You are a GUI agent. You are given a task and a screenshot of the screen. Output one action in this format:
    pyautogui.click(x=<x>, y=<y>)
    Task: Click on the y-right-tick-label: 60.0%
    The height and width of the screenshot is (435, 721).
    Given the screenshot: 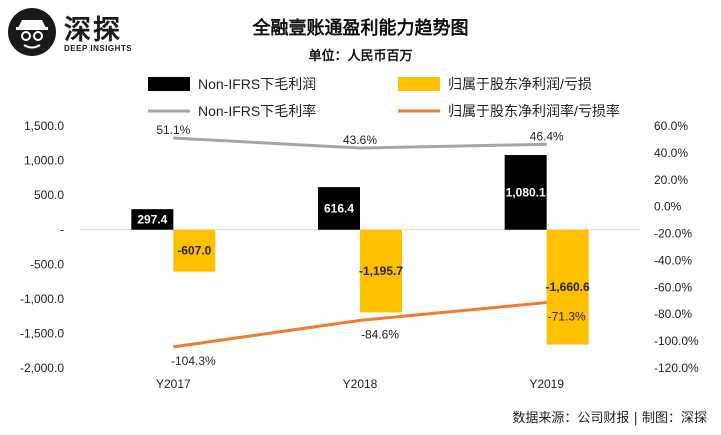 What is the action you would take?
    pyautogui.click(x=671, y=126)
    